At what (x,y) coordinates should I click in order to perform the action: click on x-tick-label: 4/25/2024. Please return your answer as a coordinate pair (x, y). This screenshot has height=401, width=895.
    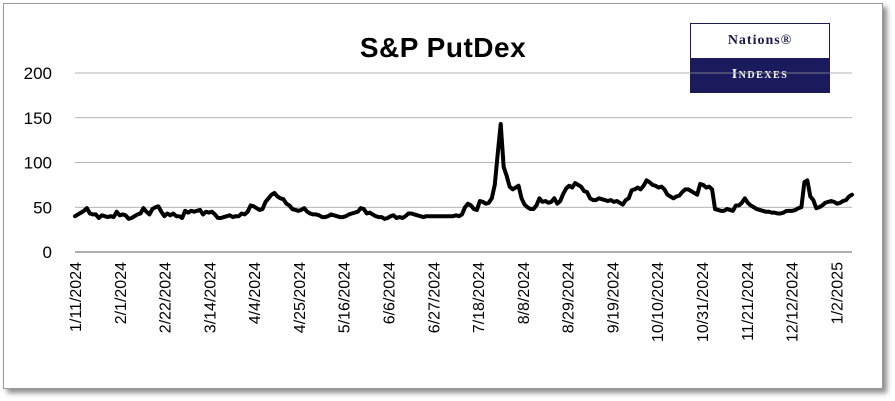
    Looking at the image, I should click on (300, 297).